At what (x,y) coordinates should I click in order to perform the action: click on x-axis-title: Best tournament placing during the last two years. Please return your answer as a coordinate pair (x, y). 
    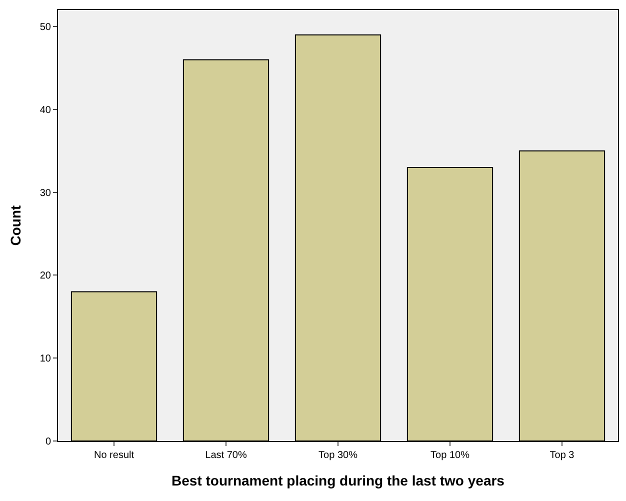
    Looking at the image, I should click on (338, 480).